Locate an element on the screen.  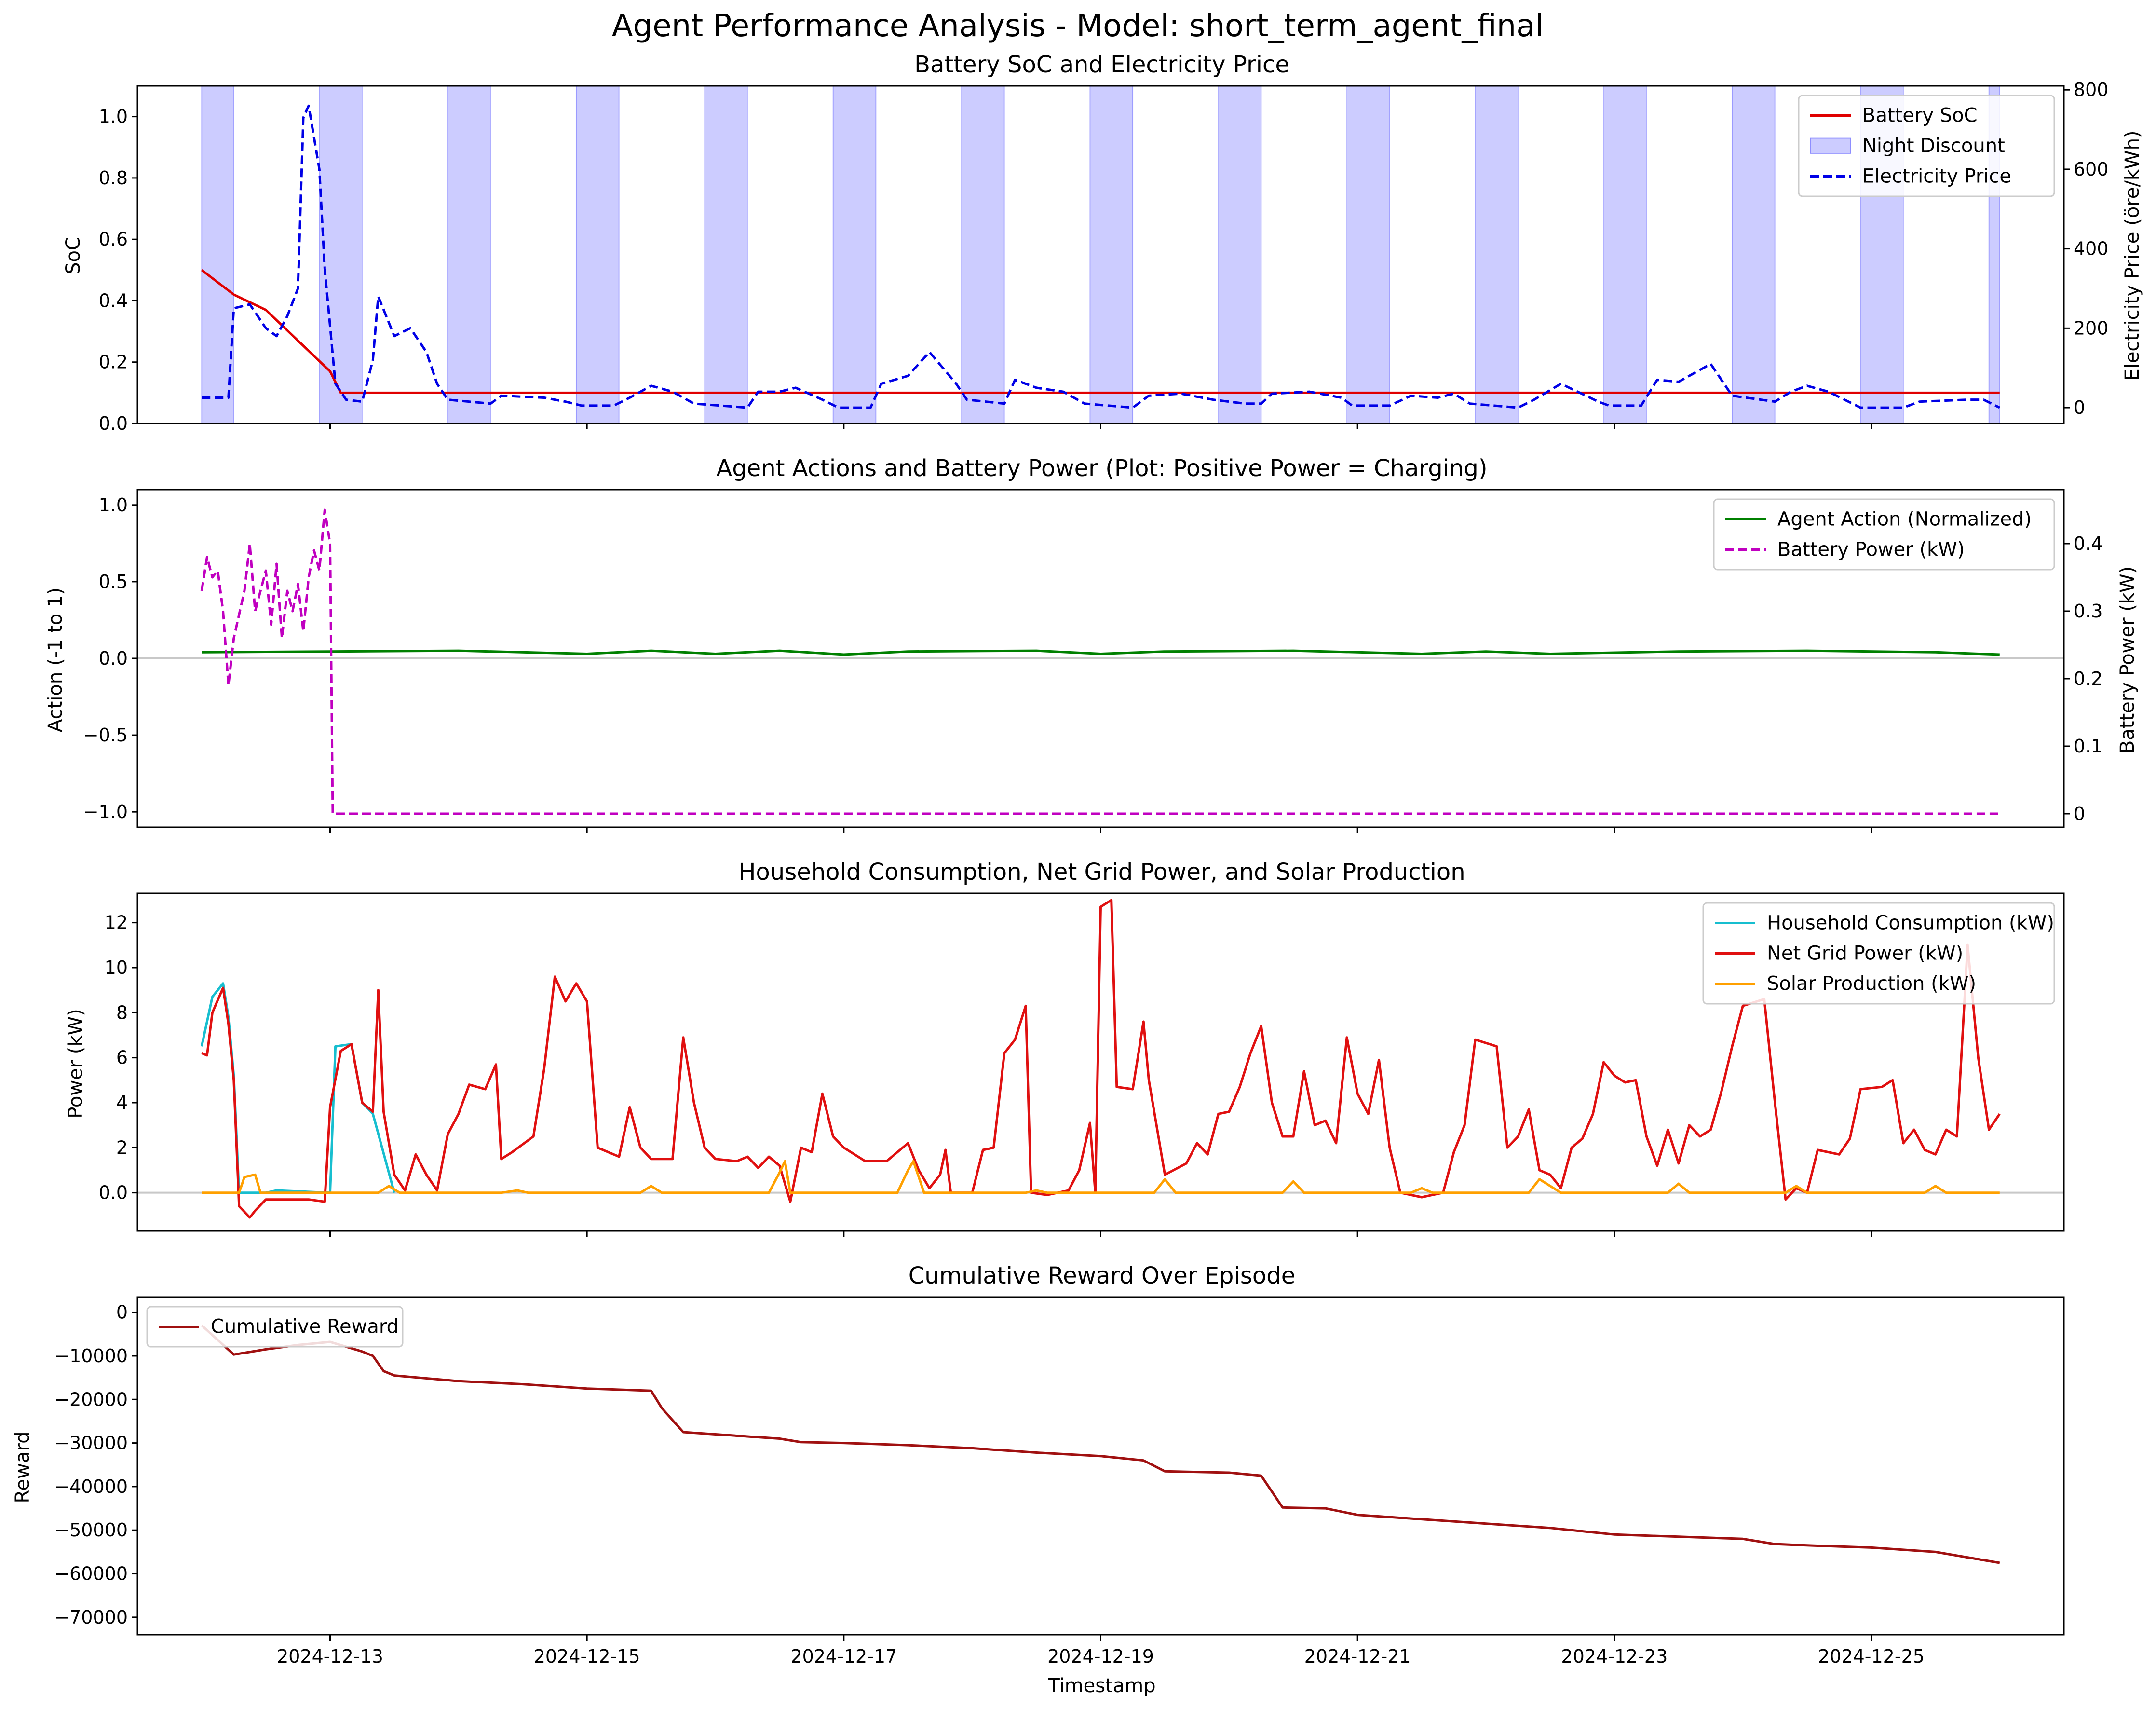
series-line-cumulative-reward is located at coordinates (1100, 1444).